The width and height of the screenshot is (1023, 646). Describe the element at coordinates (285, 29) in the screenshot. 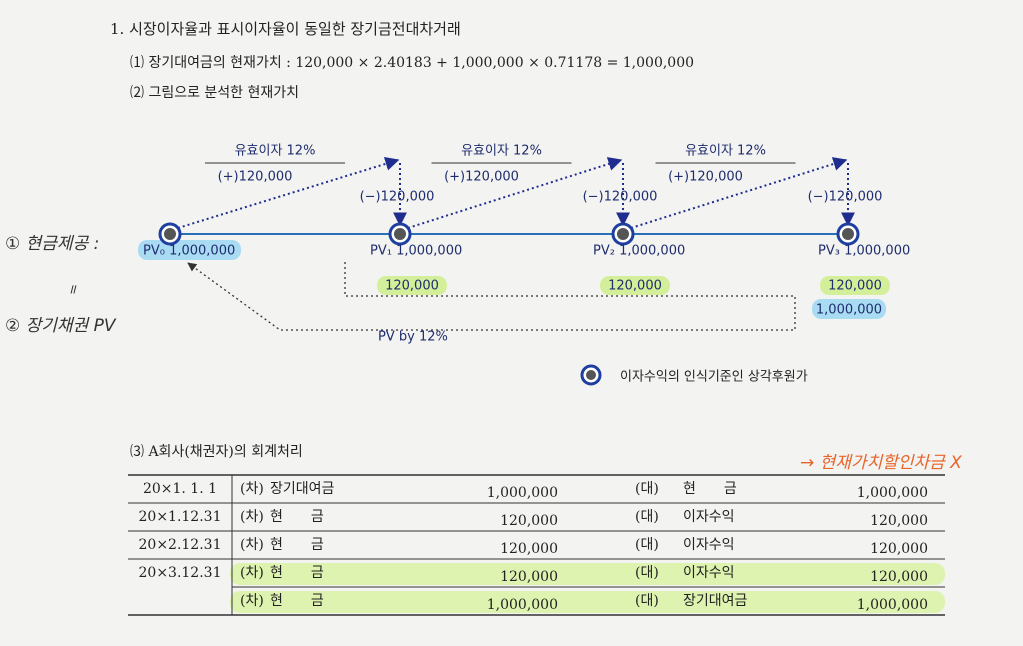

I see `heading: 1. 시장이자율과 표시이자율이 동일한 장기금전대차거래` at that location.